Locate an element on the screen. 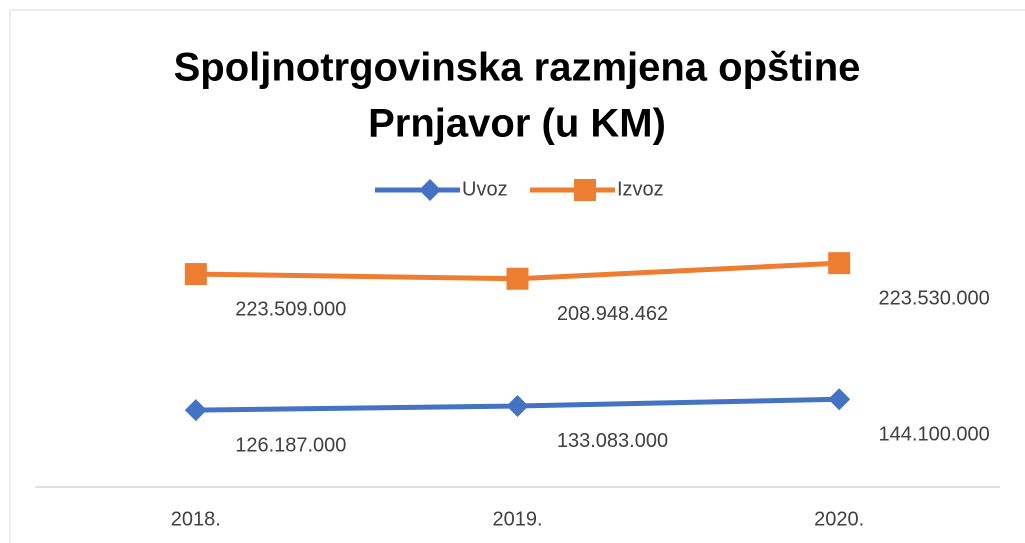  data-label: 223.509.000 is located at coordinates (290, 309).